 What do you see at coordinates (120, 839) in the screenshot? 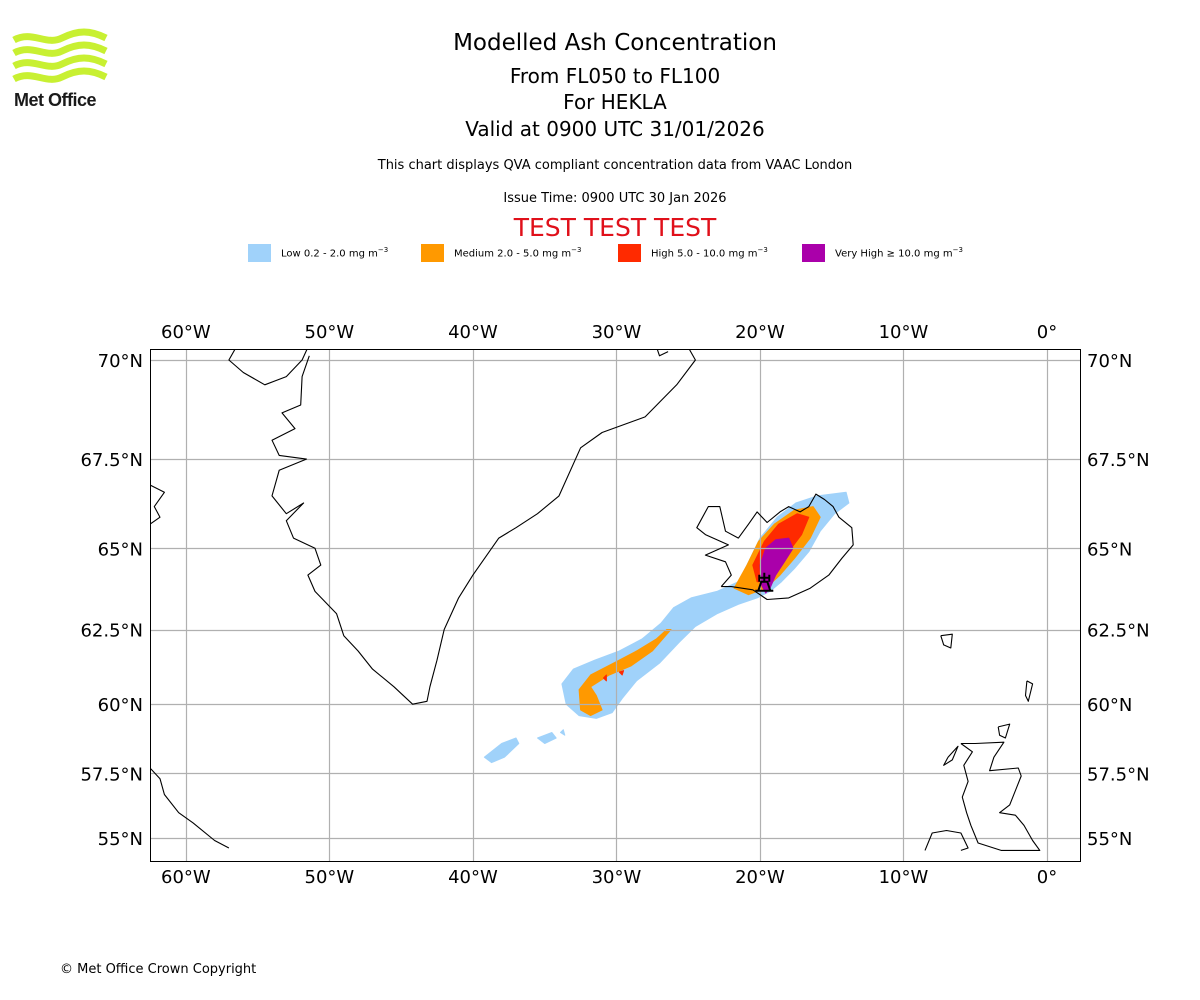
I see `lat-tick-label-left: 55°N` at bounding box center [120, 839].